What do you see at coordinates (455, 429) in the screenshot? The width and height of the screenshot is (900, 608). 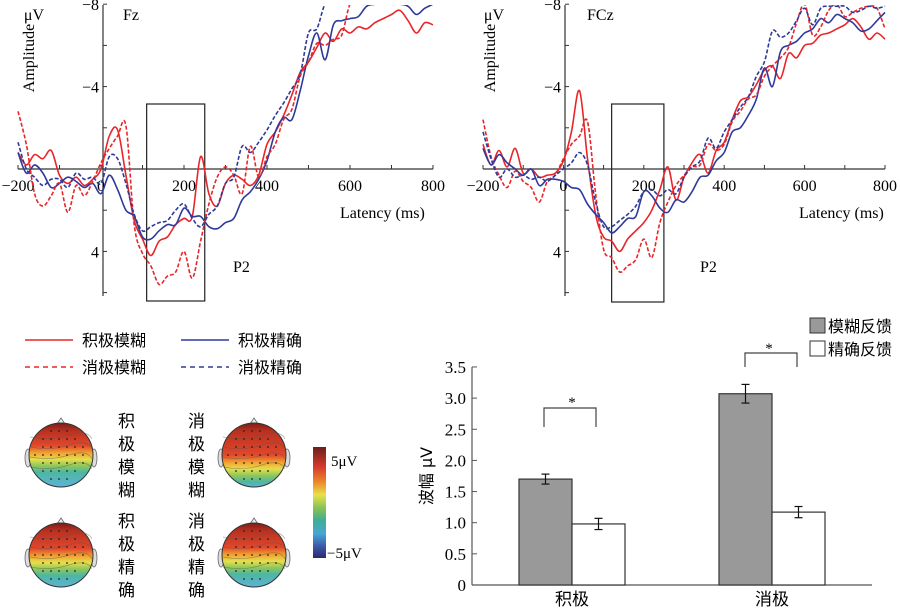 I see `y-tick-label: 2.5` at bounding box center [455, 429].